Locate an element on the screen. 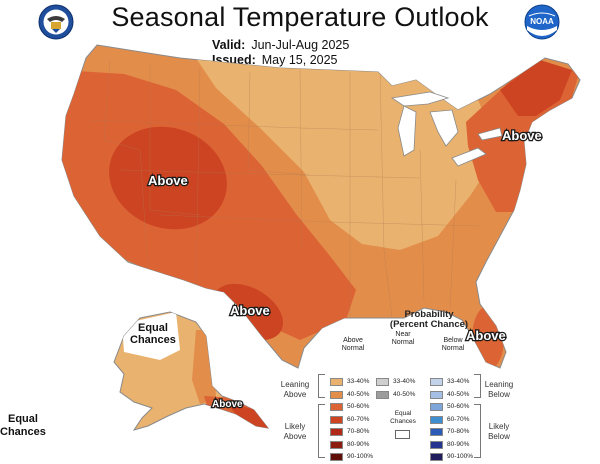  near-swatch-label: 40-50% is located at coordinates (404, 394).